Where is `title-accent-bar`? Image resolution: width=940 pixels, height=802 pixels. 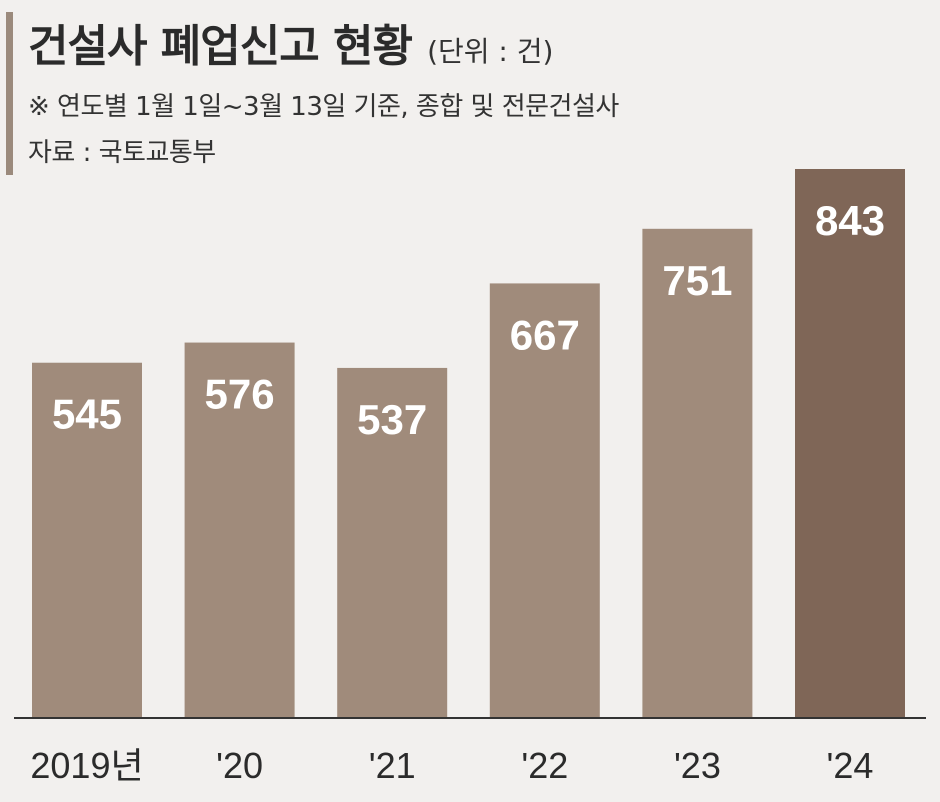
title-accent-bar is located at coordinates (9, 93).